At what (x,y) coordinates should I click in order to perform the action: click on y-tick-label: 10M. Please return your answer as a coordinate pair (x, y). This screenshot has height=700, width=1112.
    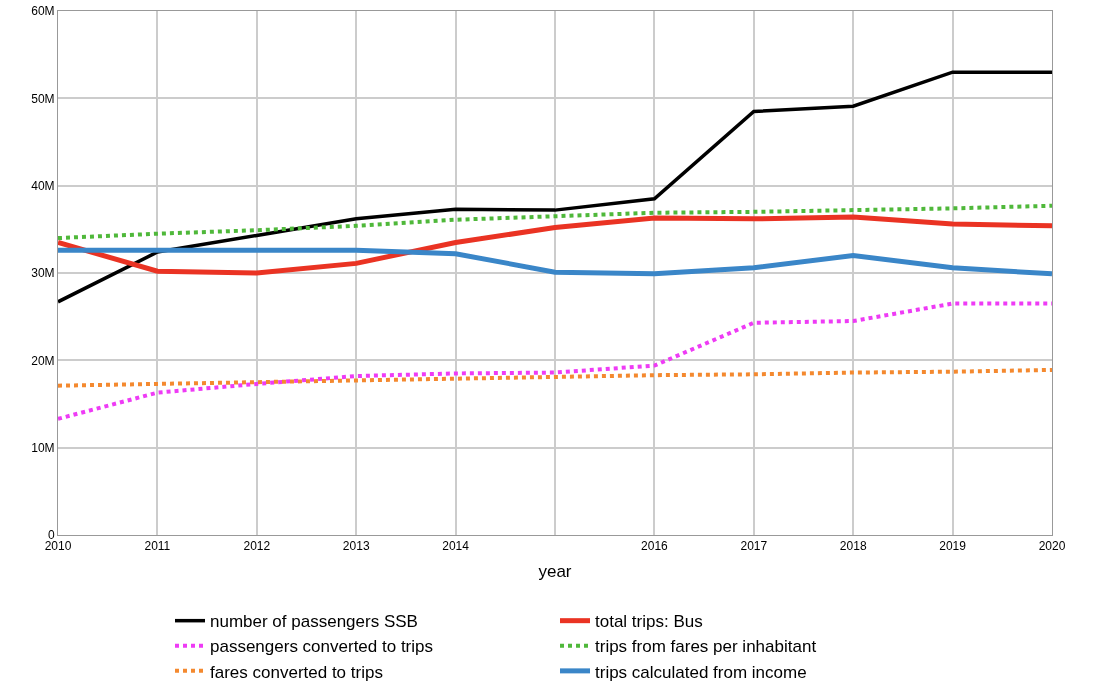
    Looking at the image, I should click on (43, 447).